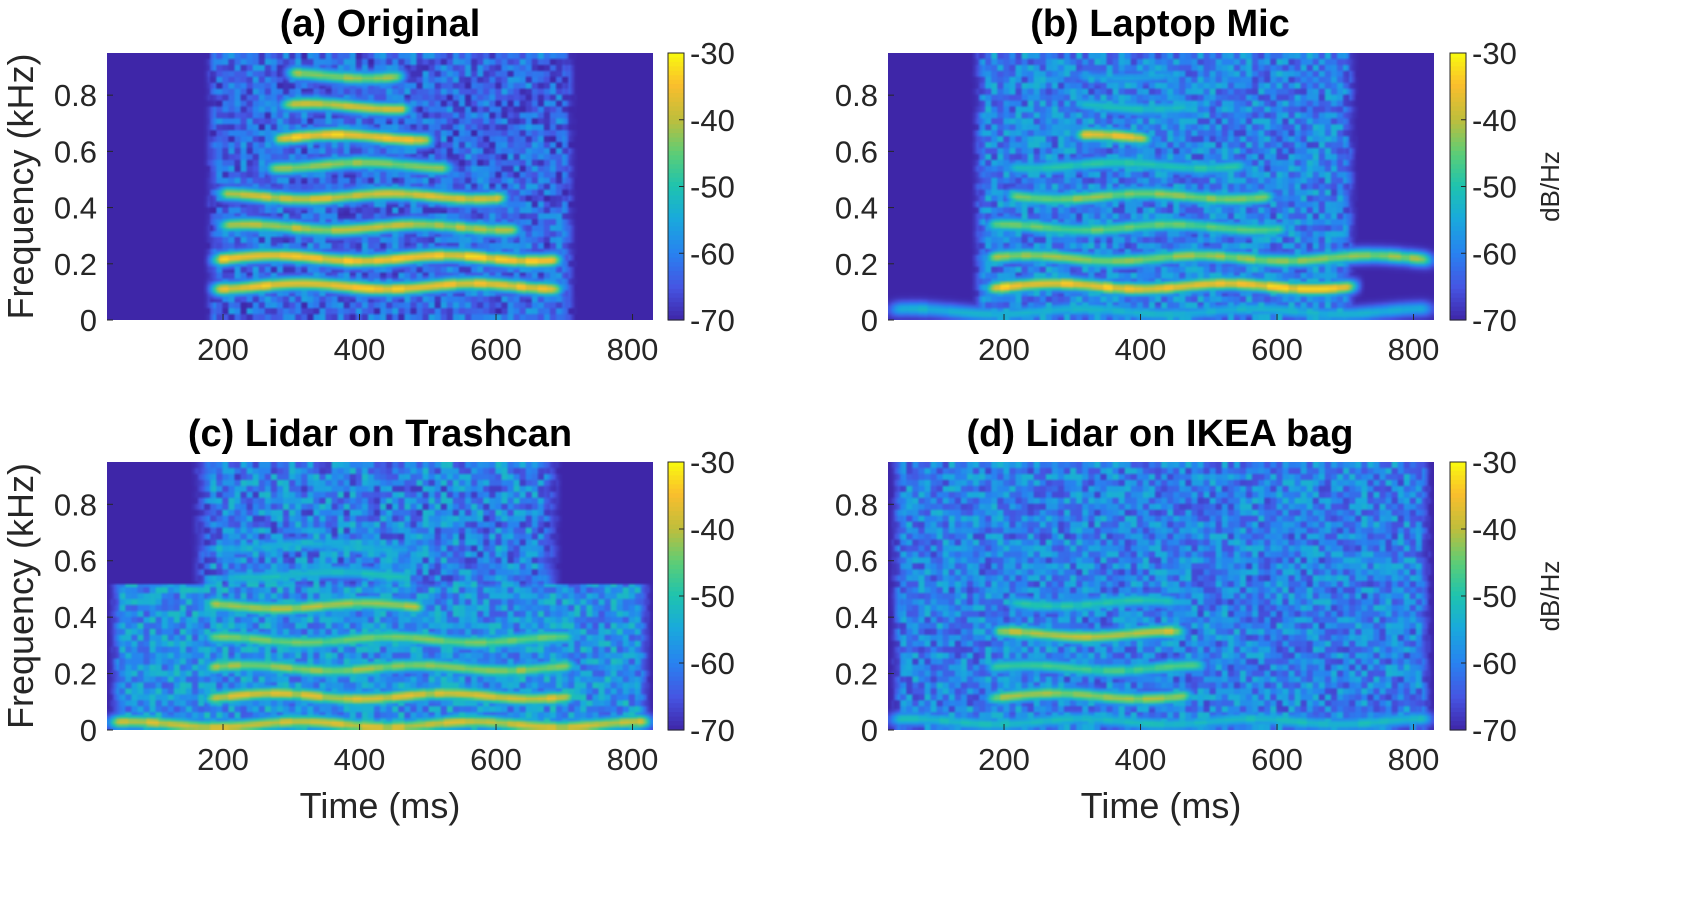 The image size is (1693, 898). I want to click on y-tick-label: 0.2, so click(856, 264).